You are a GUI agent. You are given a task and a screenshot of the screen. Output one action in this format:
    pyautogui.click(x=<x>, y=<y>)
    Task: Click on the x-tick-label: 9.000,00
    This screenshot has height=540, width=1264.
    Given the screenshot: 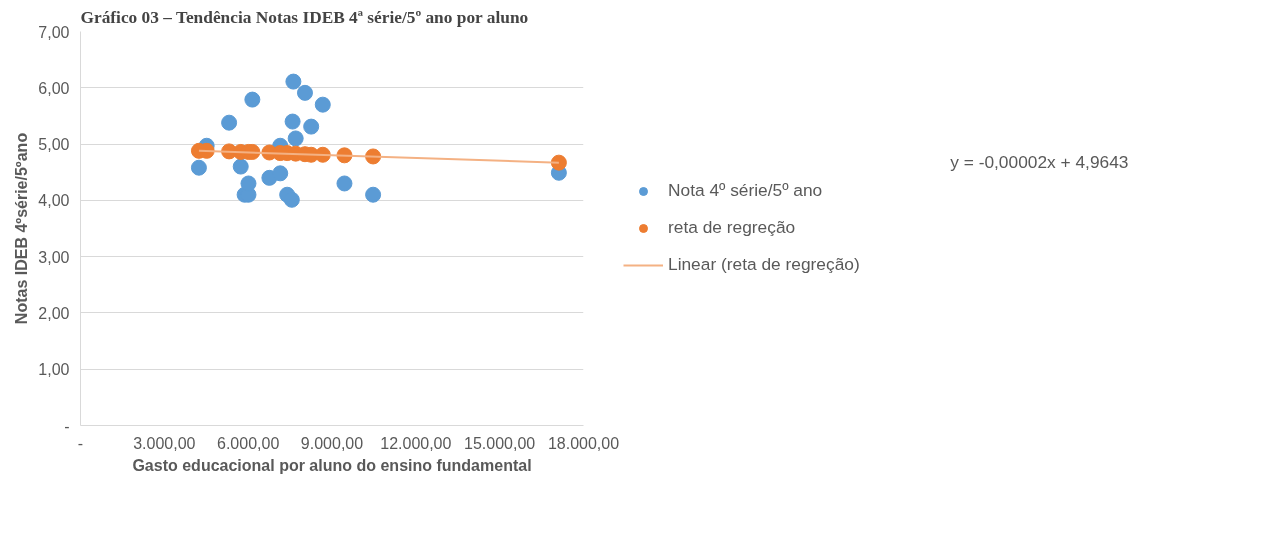 What is the action you would take?
    pyautogui.click(x=332, y=443)
    